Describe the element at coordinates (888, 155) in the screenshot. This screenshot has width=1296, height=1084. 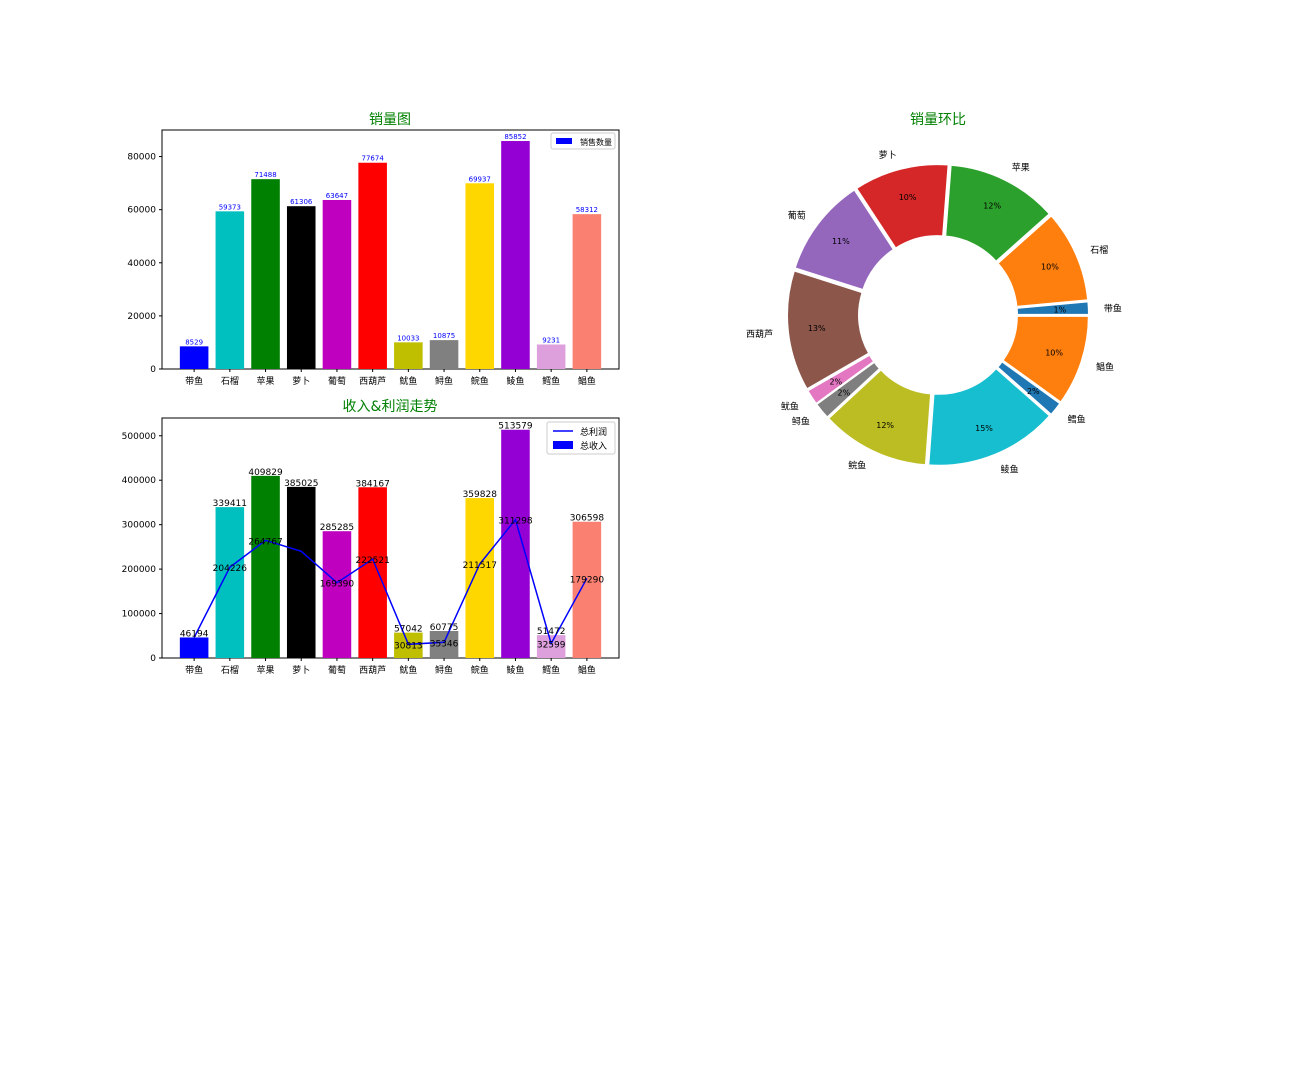
I see `donut-category-label: 萝卜` at that location.